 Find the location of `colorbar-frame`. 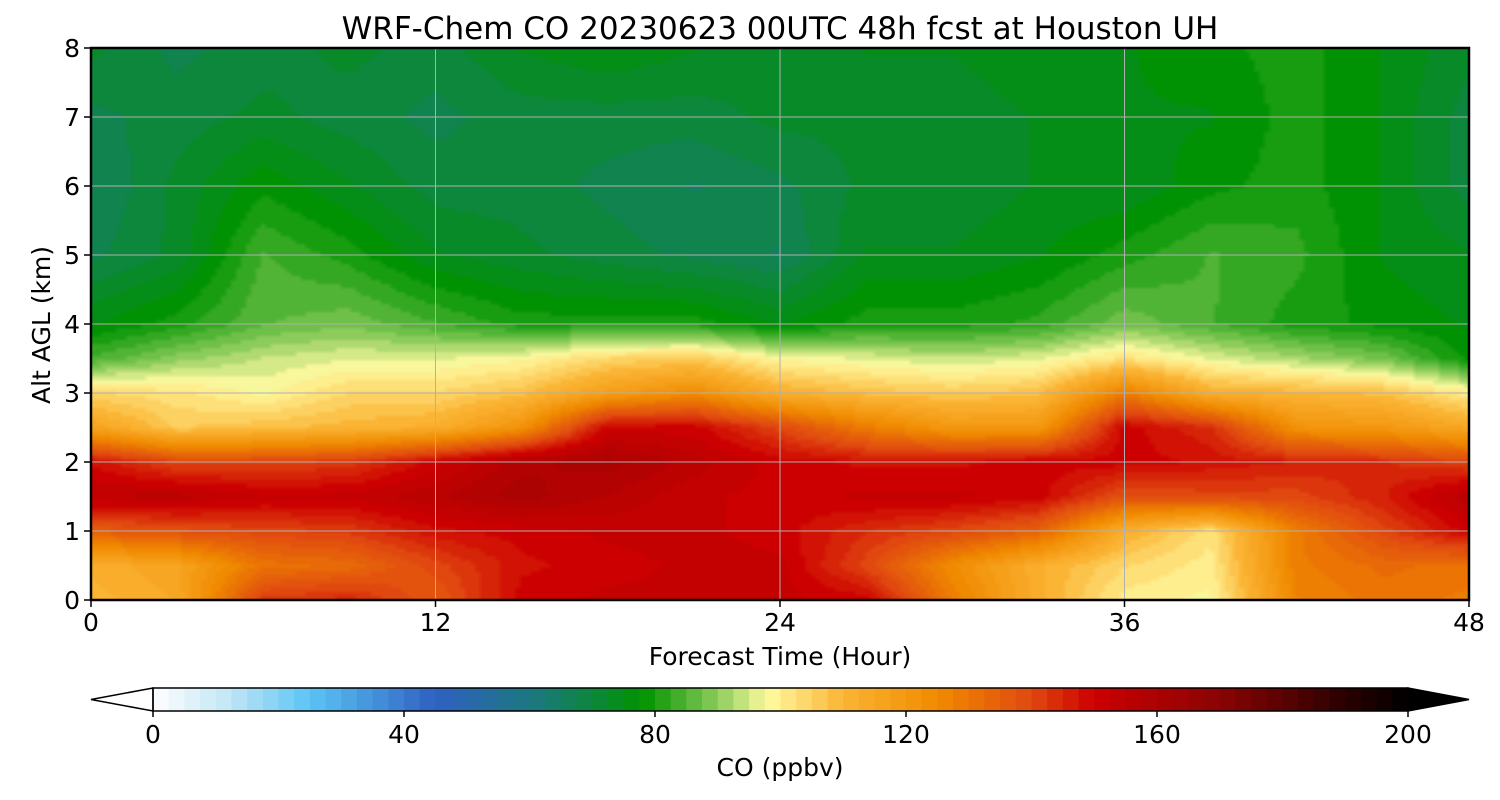

colorbar-frame is located at coordinates (780, 699).